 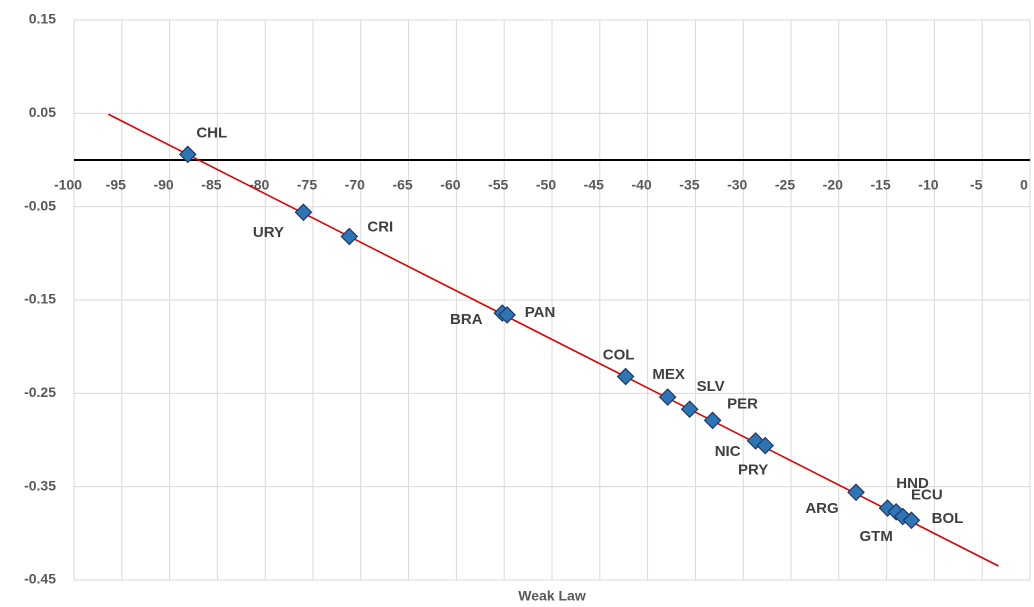 What do you see at coordinates (711, 386) in the screenshot?
I see `point-label: SLV` at bounding box center [711, 386].